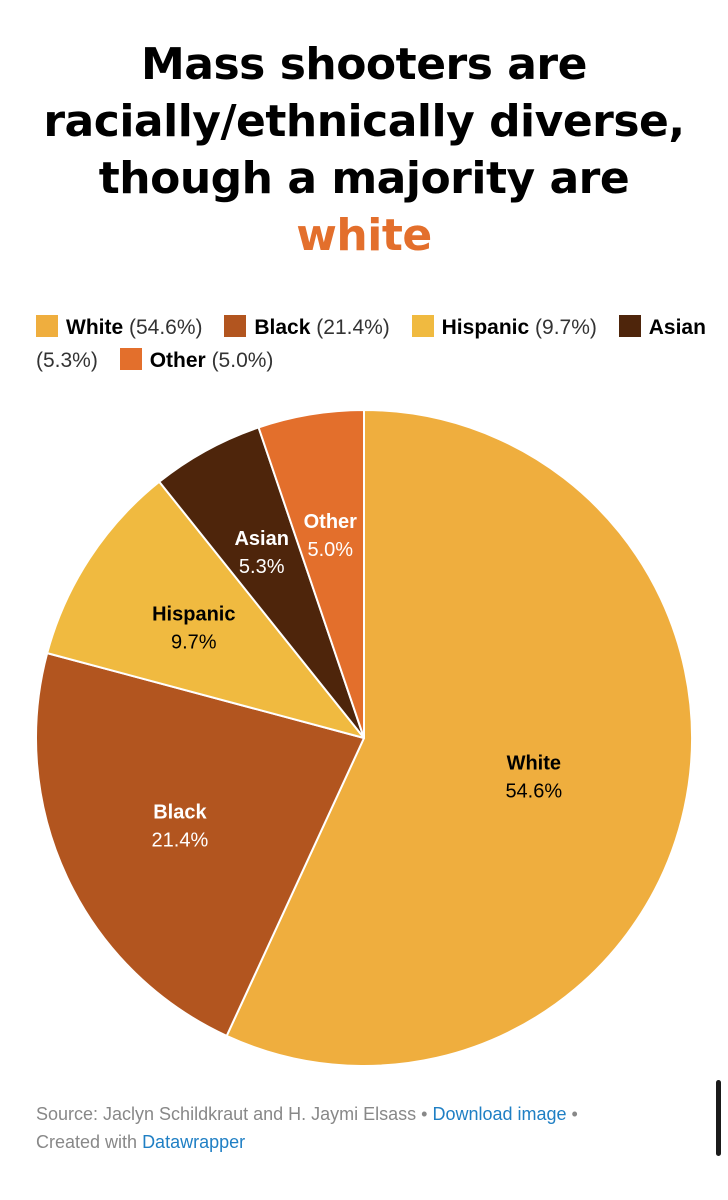 The height and width of the screenshot is (1200, 728). I want to click on legend-item-white: White (54.6%), so click(119, 327).